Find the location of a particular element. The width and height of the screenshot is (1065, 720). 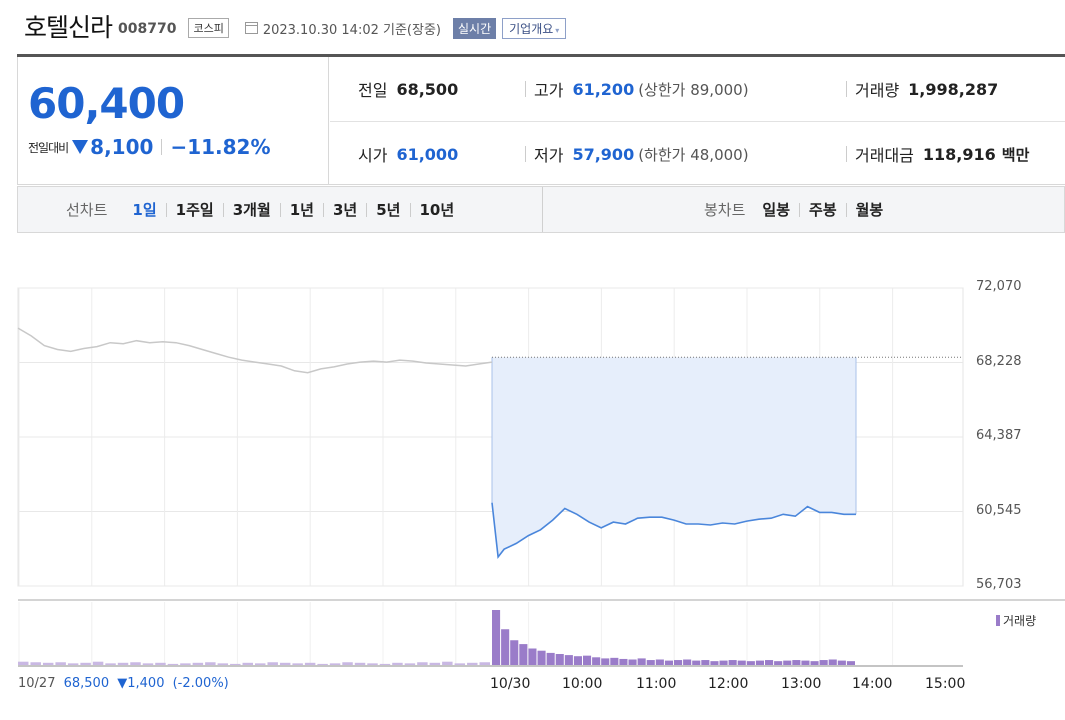

high-label: 고가 is located at coordinates (549, 90).